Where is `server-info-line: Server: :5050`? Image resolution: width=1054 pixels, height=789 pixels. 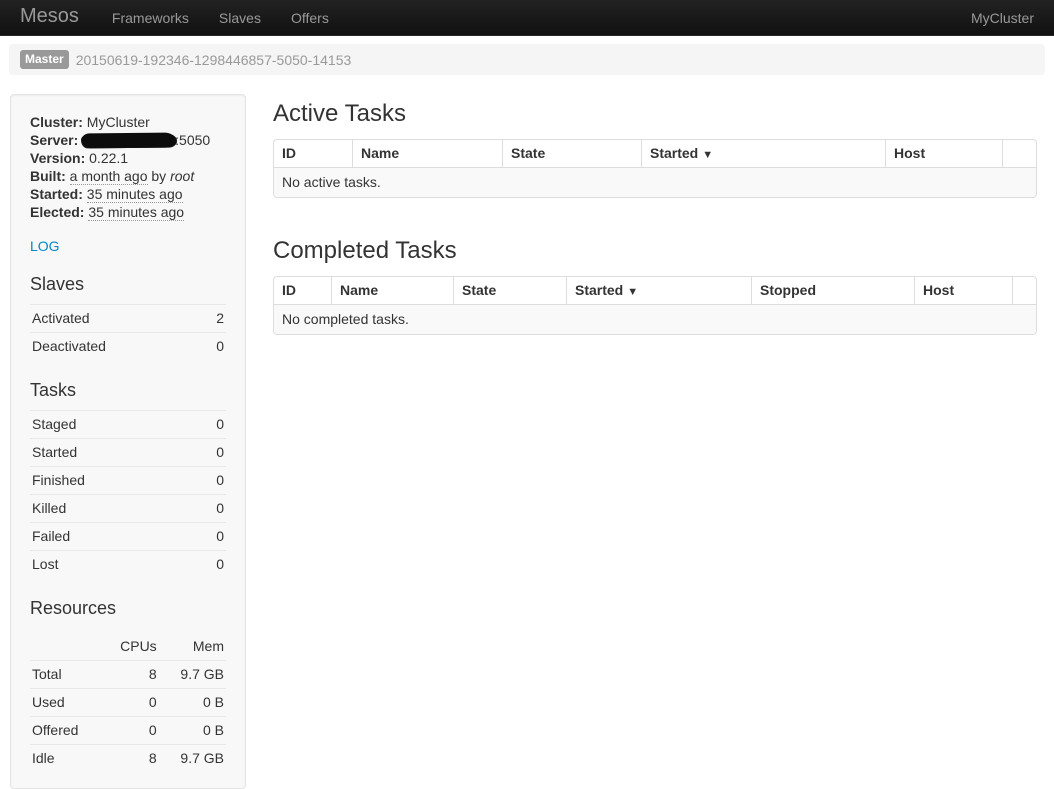 server-info-line: Server: :5050 is located at coordinates (128, 140).